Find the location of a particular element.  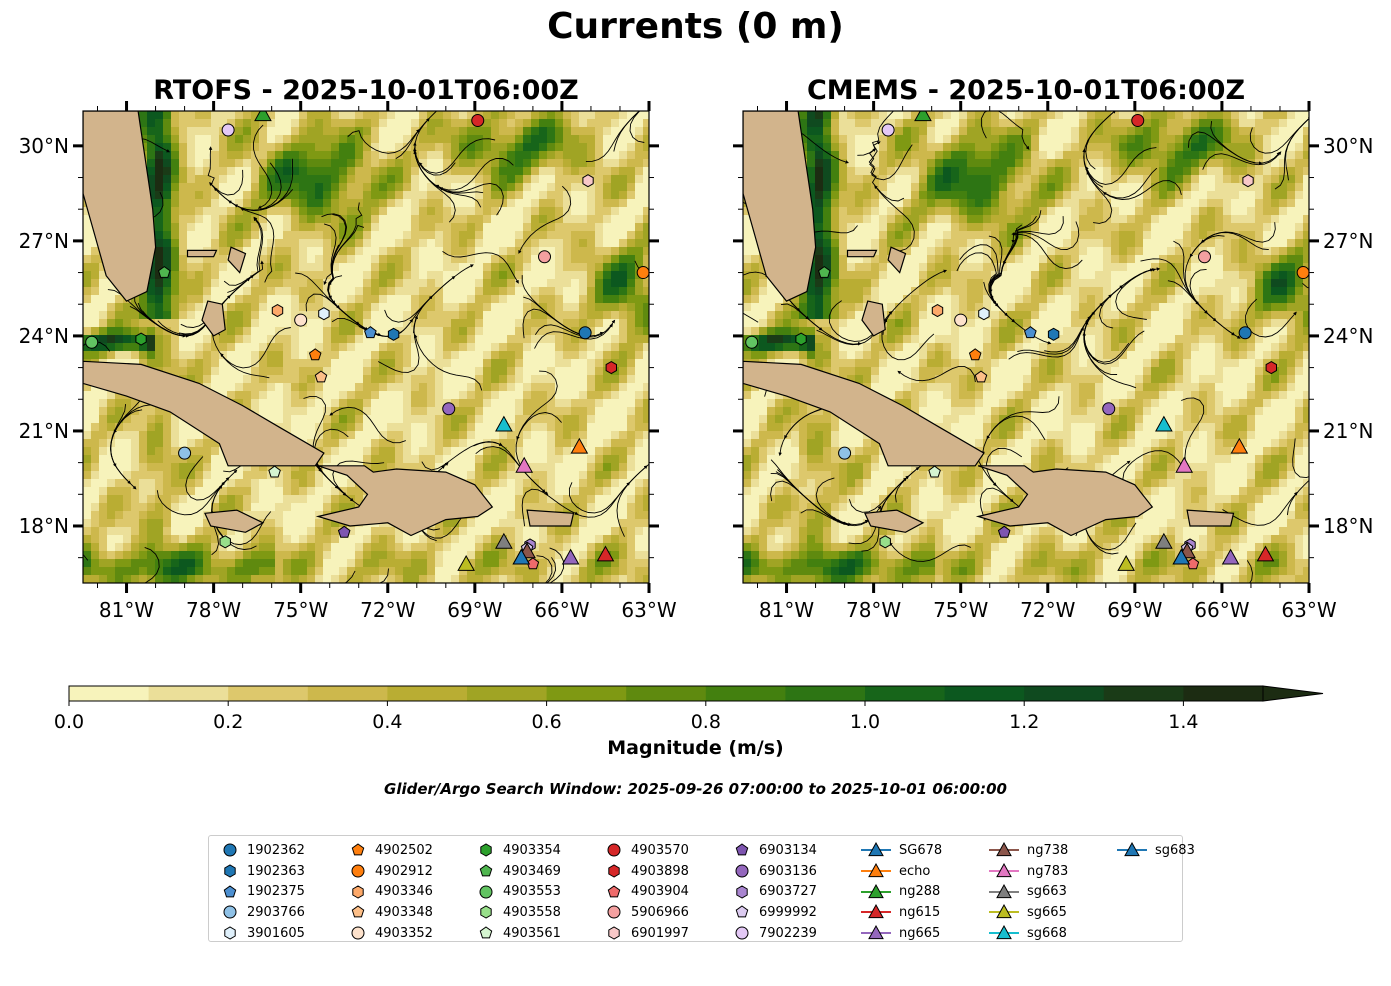

legend-label: 1902375 is located at coordinates (276, 892).